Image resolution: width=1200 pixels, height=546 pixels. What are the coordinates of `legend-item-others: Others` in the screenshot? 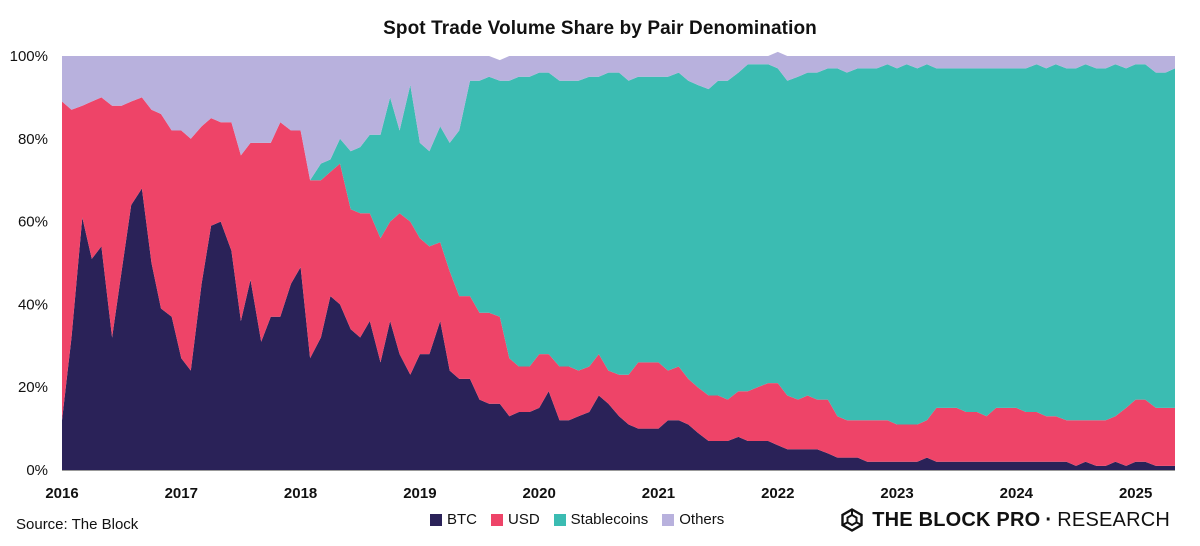 It's located at (693, 519).